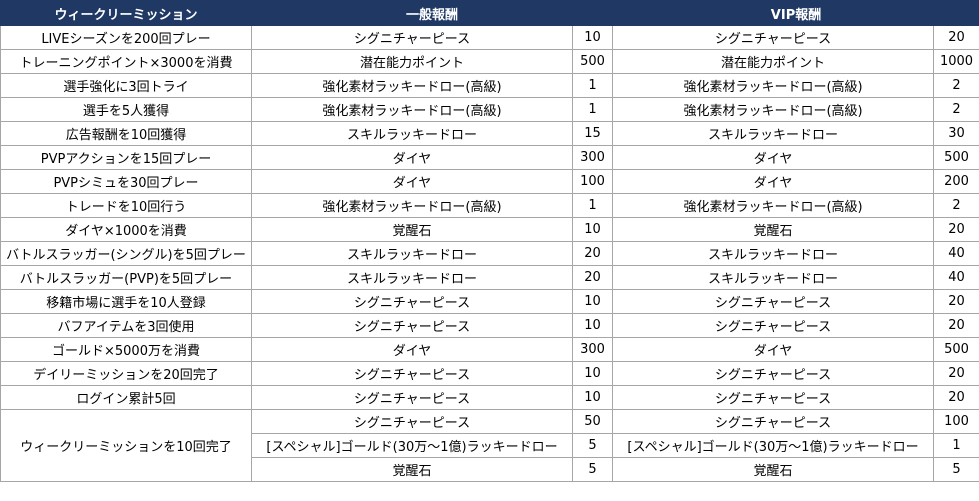 This screenshot has height=501, width=979. Describe the element at coordinates (956, 445) in the screenshot. I see `vip-reward-qty-cell: 1` at that location.